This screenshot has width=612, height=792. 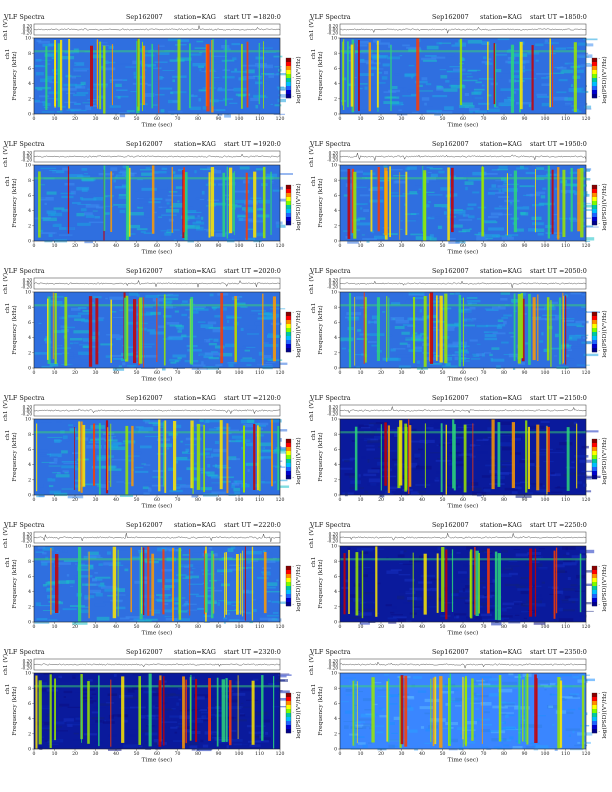 I want to click on header-date: Sep162007, so click(x=450, y=271).